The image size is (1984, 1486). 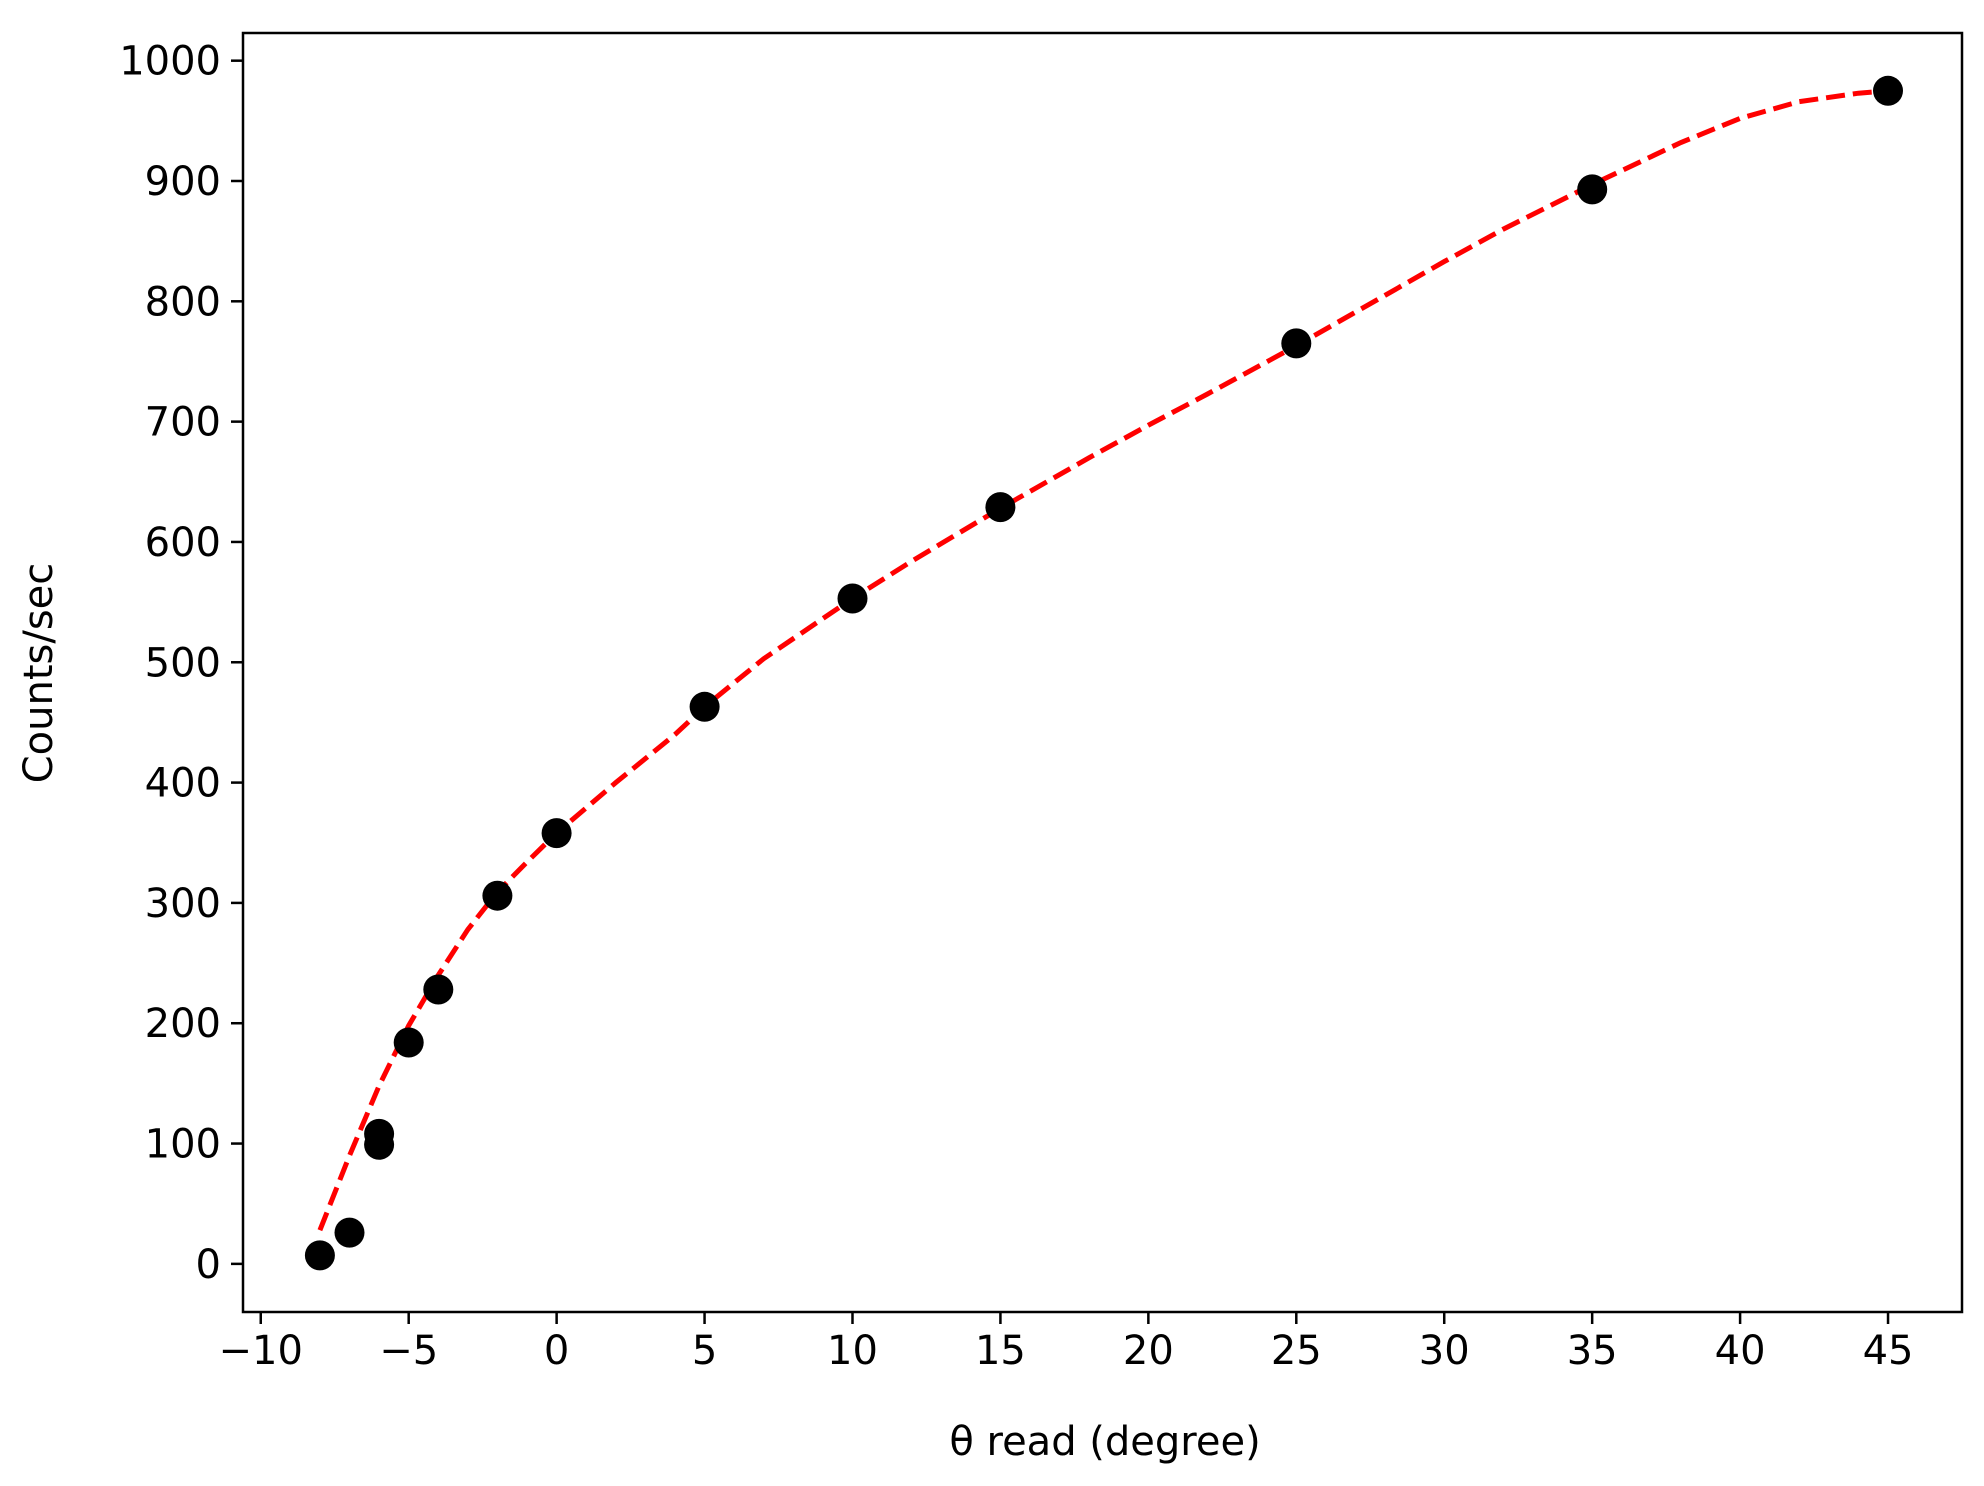 I want to click on x-tick-label: −10, so click(x=261, y=1351).